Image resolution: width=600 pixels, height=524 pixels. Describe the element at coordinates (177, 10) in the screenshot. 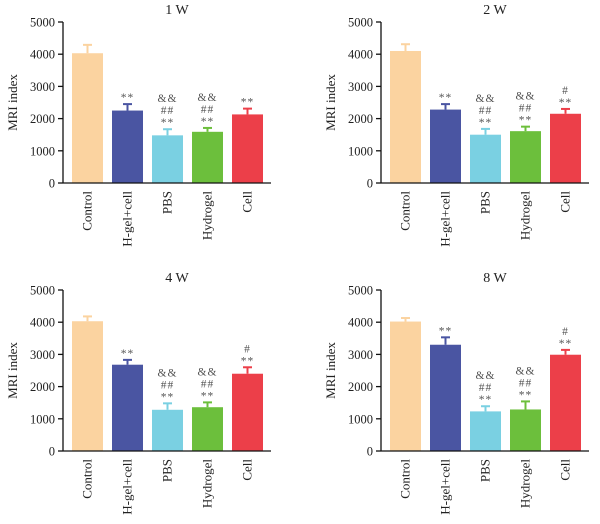

I see `chart-title: 1 W` at that location.